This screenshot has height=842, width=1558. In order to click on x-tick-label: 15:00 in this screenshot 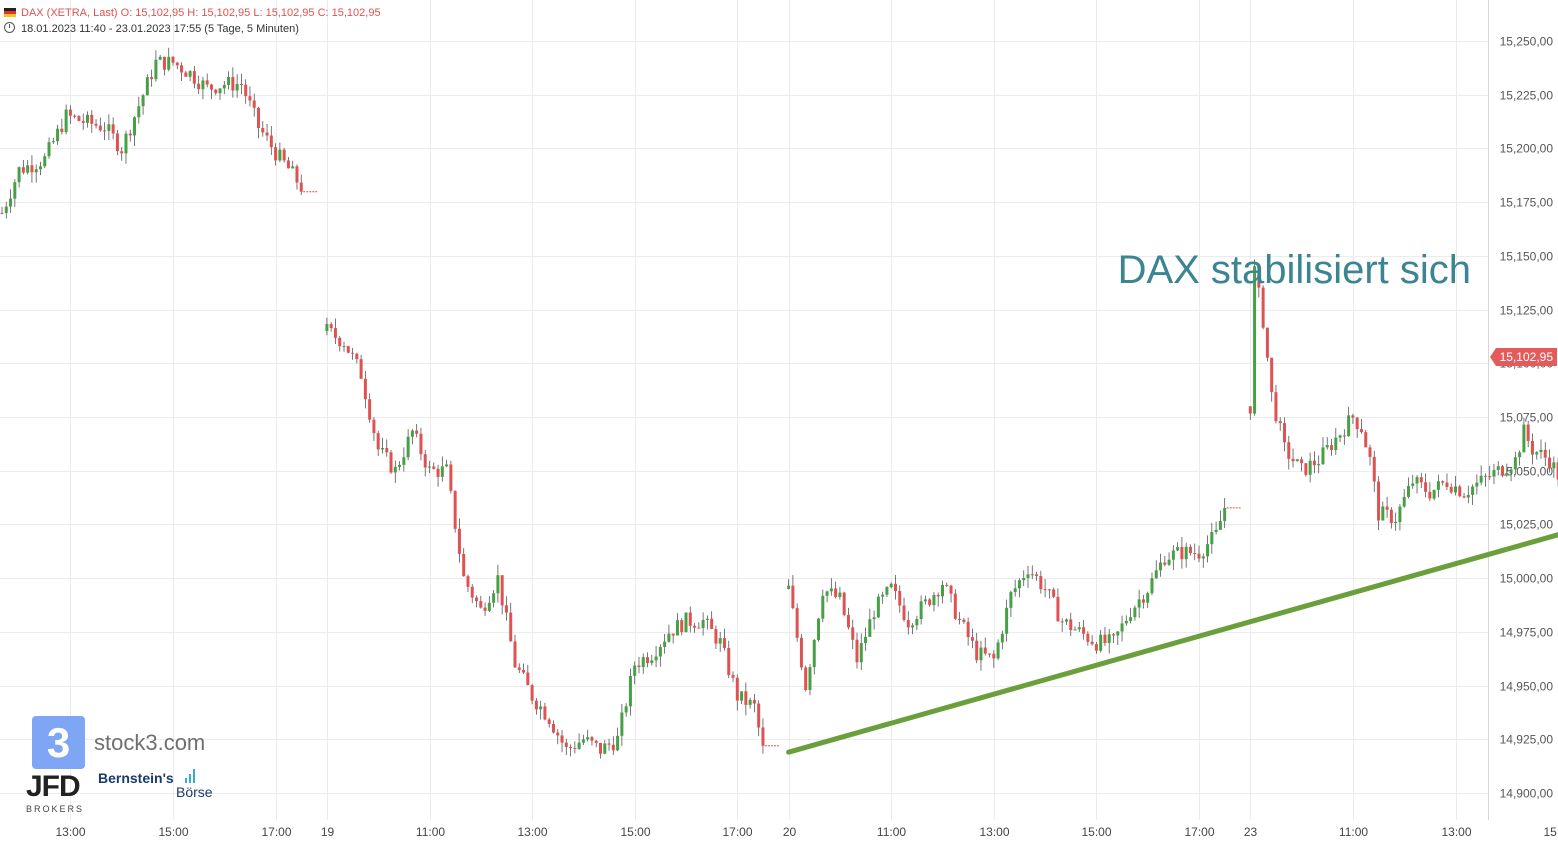, I will do `click(1550, 832)`.